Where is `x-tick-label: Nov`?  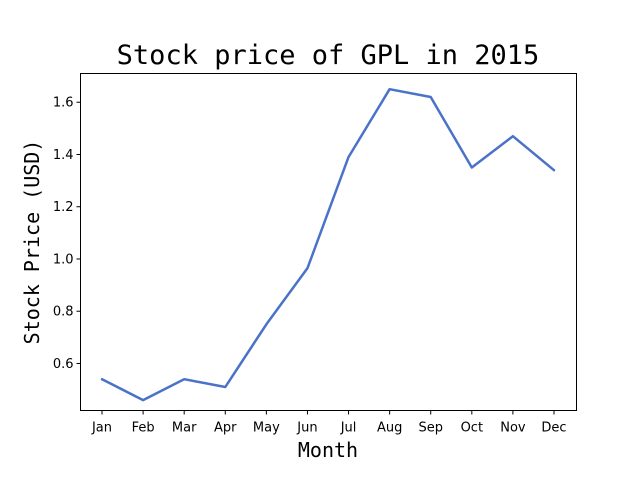 x-tick-label: Nov is located at coordinates (513, 428).